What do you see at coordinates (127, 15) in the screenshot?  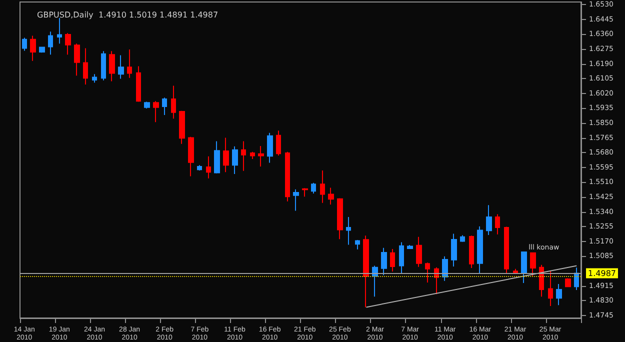 I see `text: GBPUSD,Daily 1.4910 1.5019 1.4891 1.4987` at bounding box center [127, 15].